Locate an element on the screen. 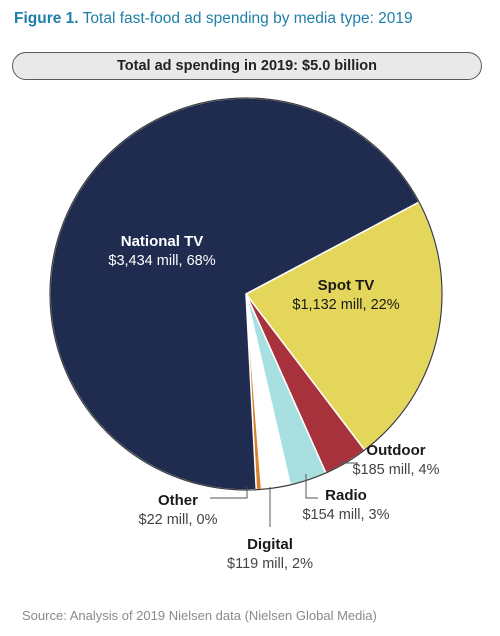  leader-line-radio is located at coordinates (311, 486).